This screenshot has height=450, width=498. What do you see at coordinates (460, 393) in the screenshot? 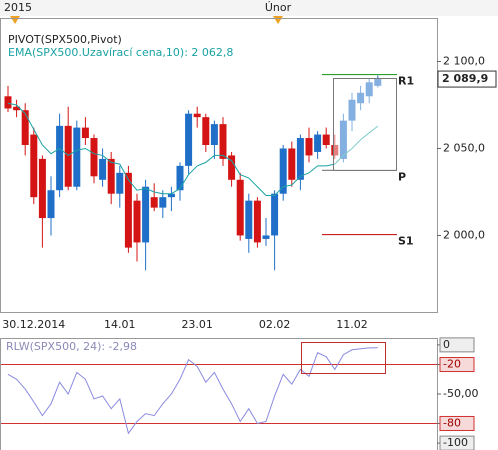
I see `y-tick-label: -50,00` at bounding box center [460, 393].